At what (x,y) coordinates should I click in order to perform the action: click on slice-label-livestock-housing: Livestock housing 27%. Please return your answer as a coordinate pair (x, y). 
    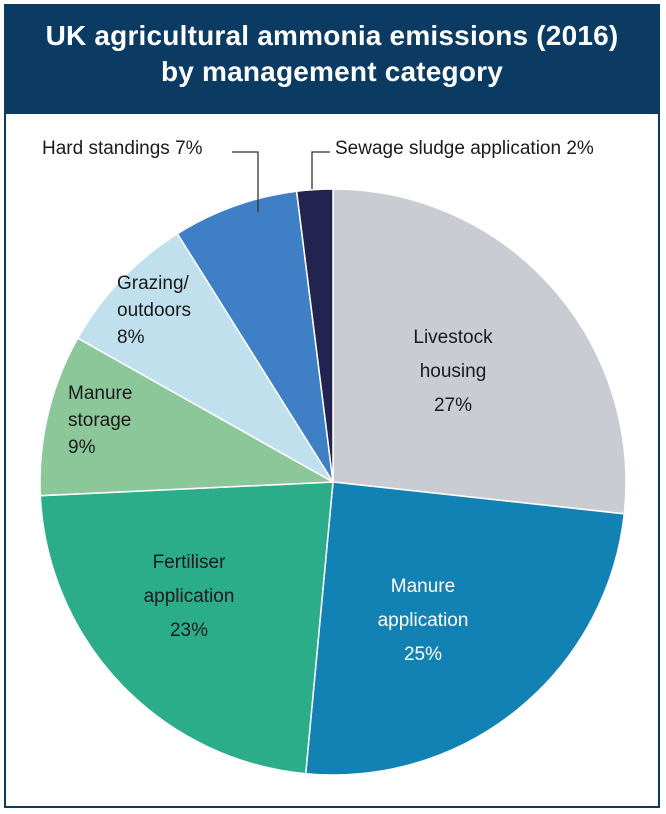
    Looking at the image, I should click on (453, 371).